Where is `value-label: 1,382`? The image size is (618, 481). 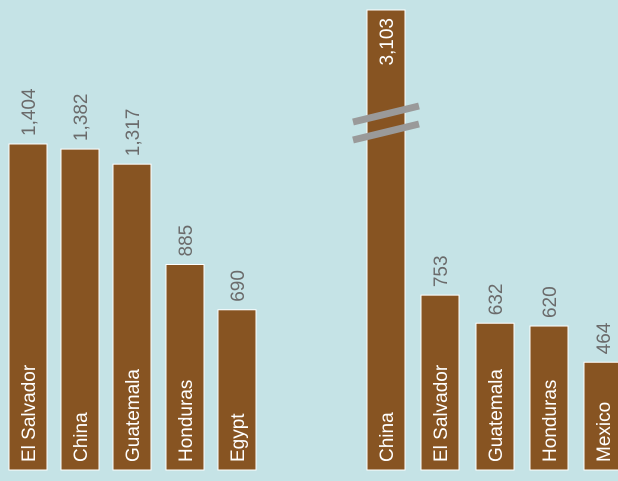
value-label: 1,382 is located at coordinates (81, 118).